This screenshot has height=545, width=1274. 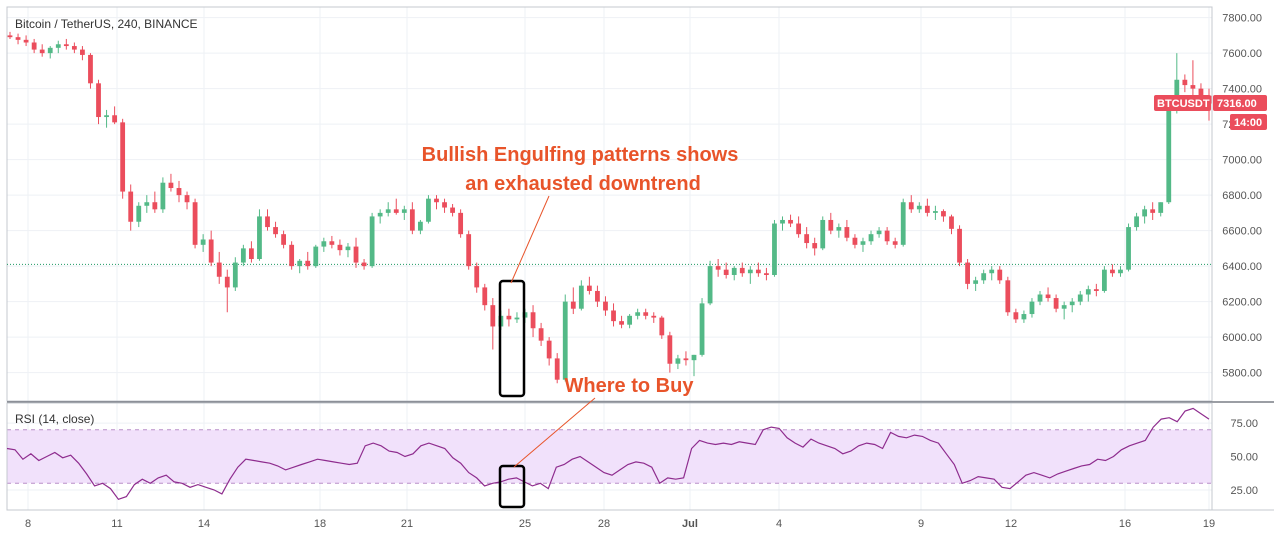 What do you see at coordinates (1182, 103) in the screenshot?
I see `symbol-tag-bg` at bounding box center [1182, 103].